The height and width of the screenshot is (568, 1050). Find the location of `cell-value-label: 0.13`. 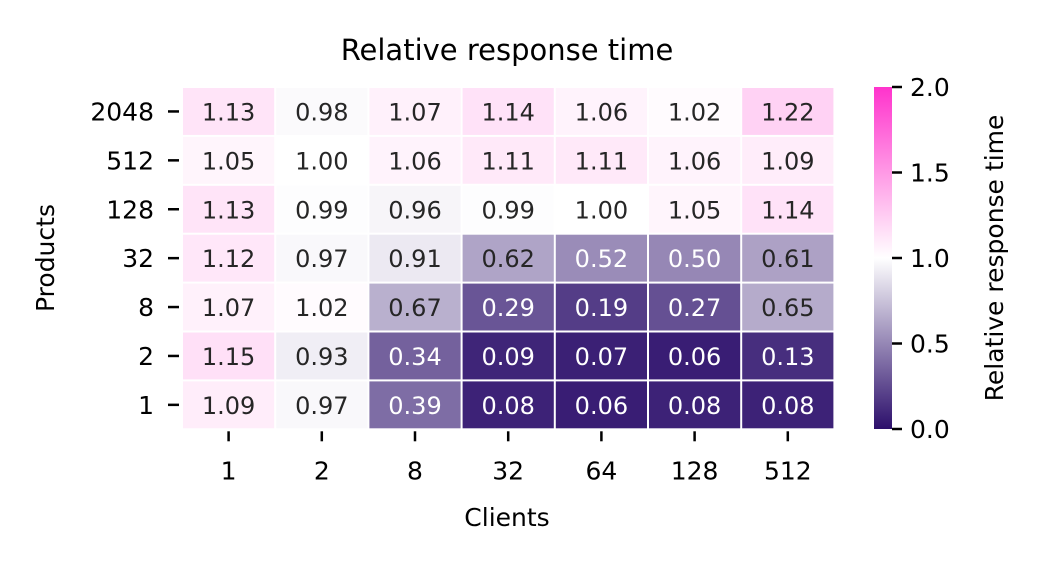

cell-value-label: 0.13 is located at coordinates (787, 357).